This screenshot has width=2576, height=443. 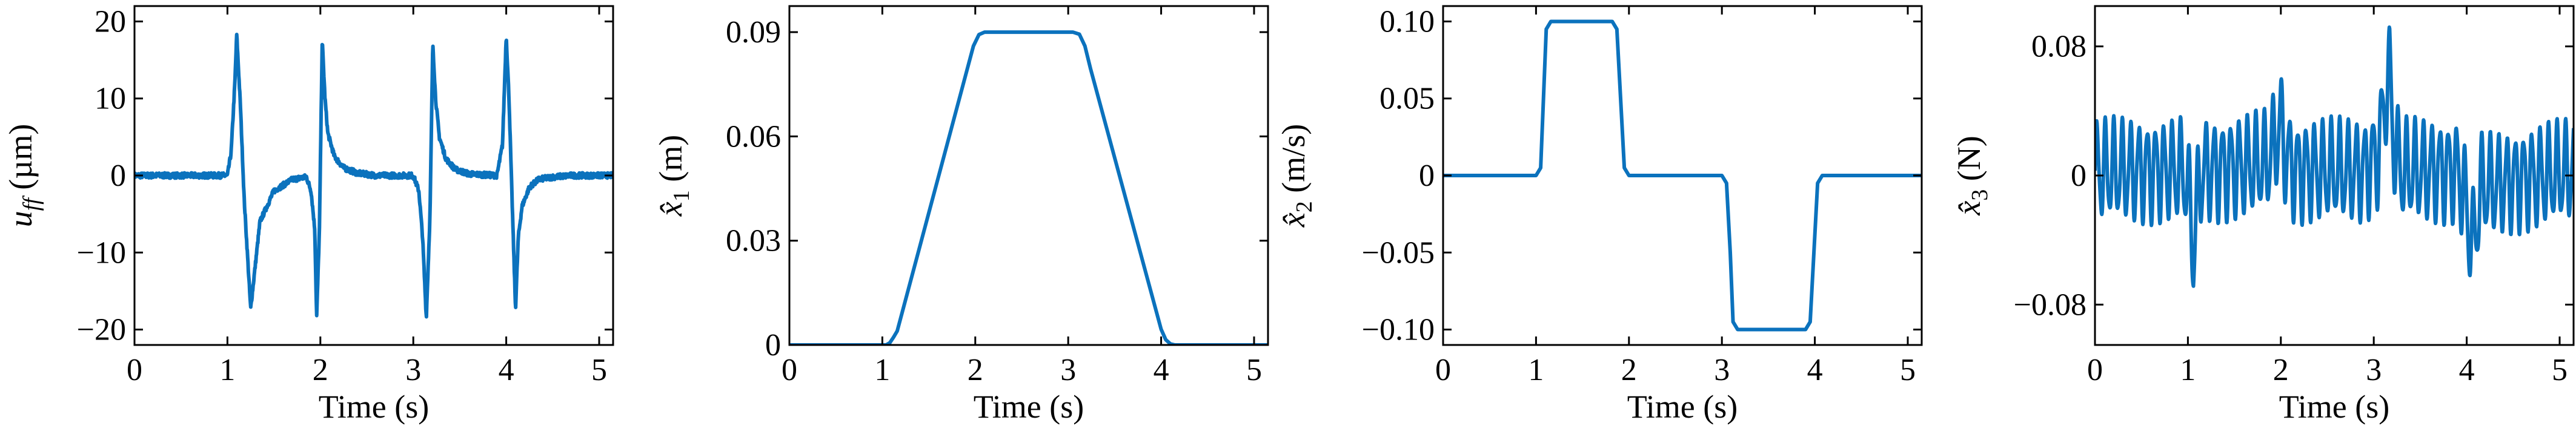 I want to click on y-axis-label: x̂2 (m/s), so click(x=1296, y=176).